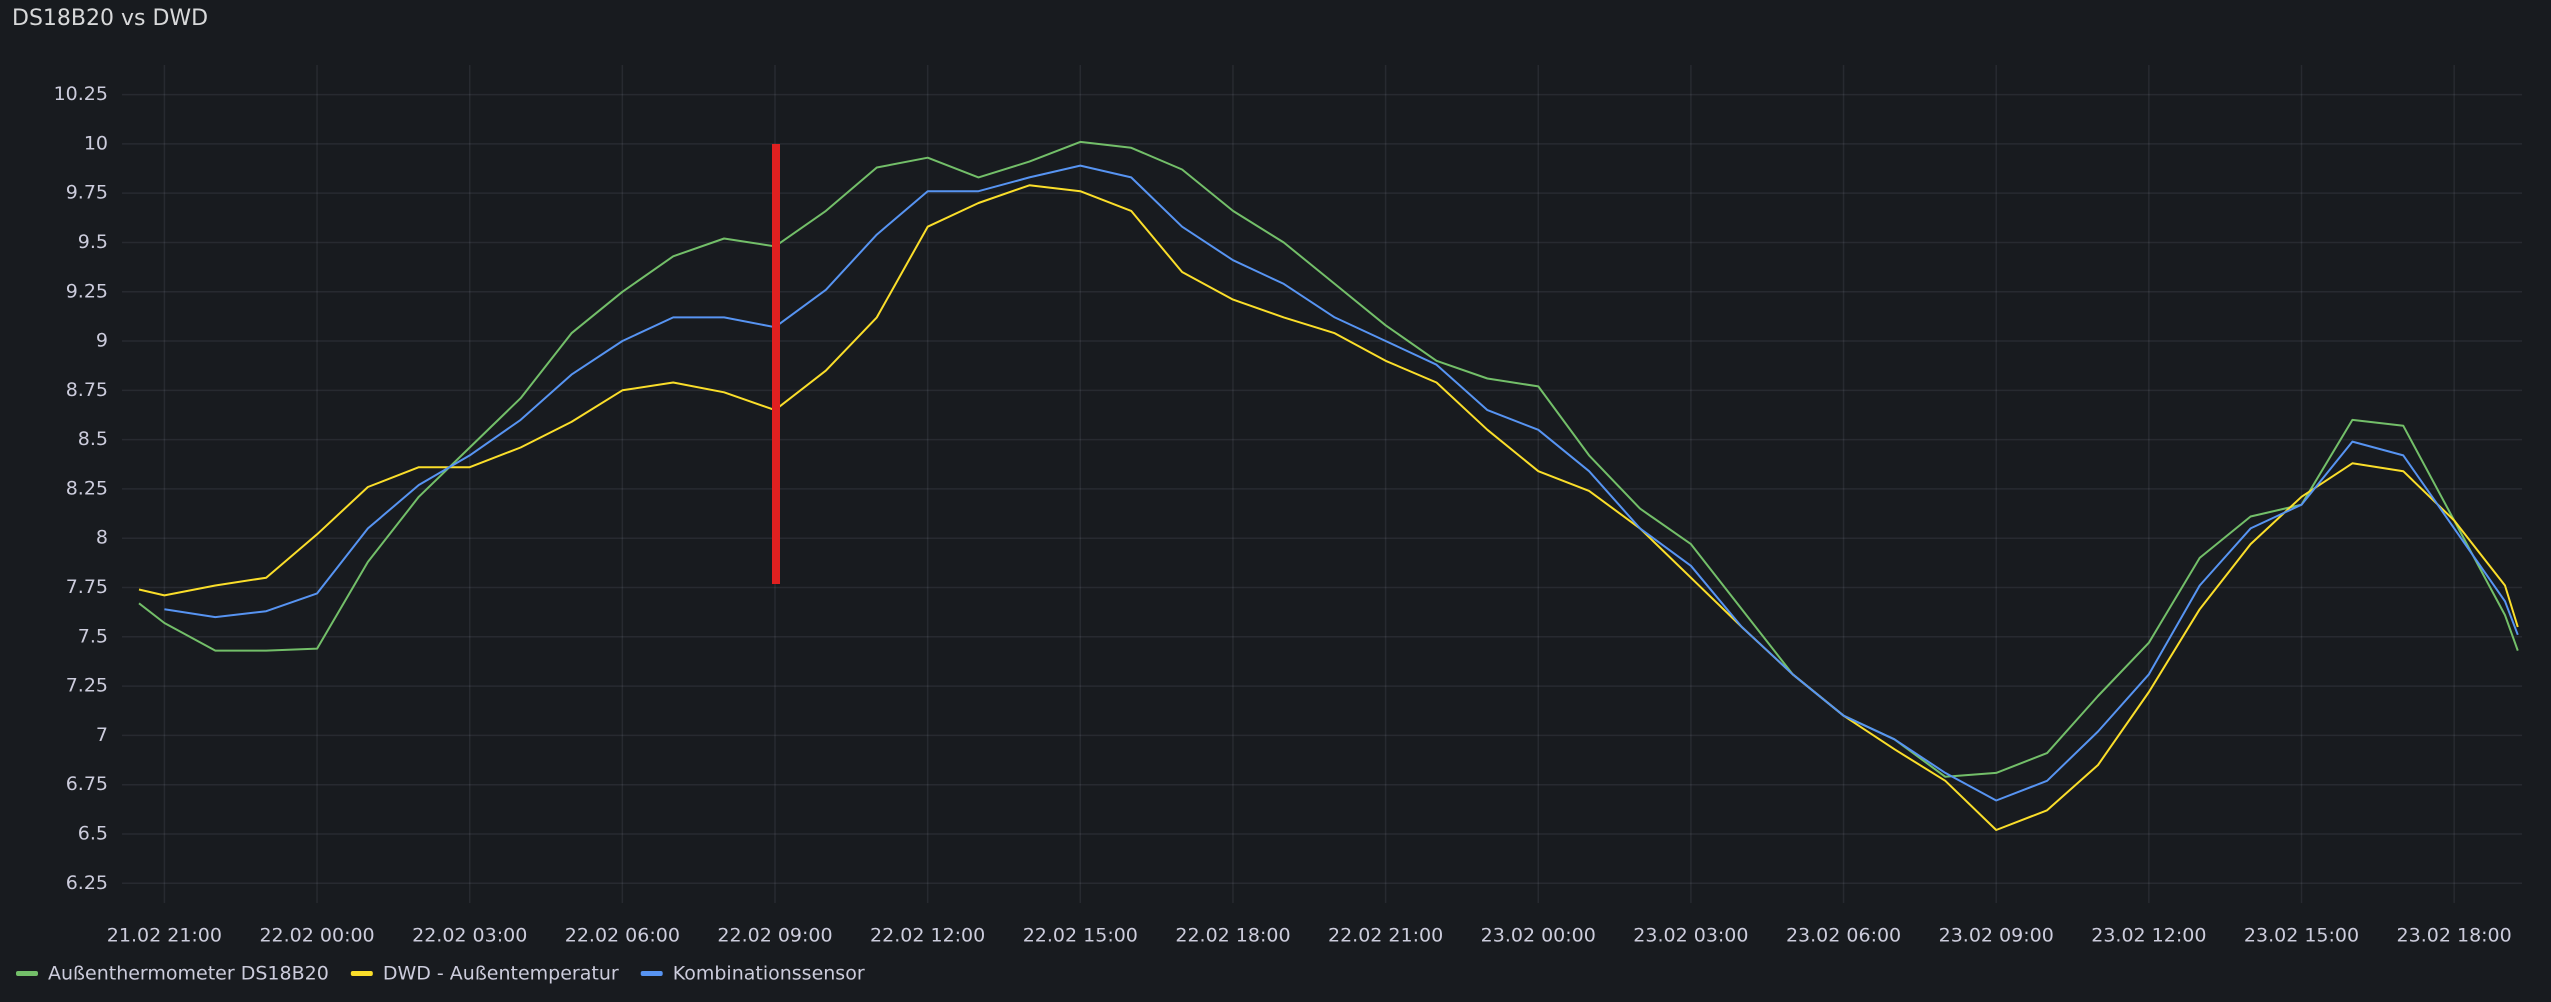 Image resolution: width=2551 pixels, height=1002 pixels. I want to click on y-tick-label: 8, so click(102, 538).